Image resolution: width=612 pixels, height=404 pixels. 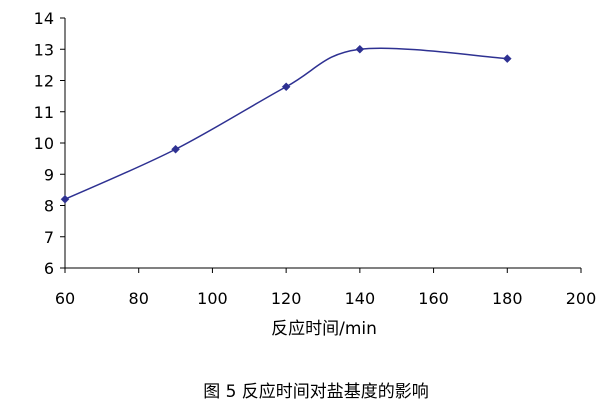 What do you see at coordinates (44, 81) in the screenshot?
I see `y-tick-label: 12` at bounding box center [44, 81].